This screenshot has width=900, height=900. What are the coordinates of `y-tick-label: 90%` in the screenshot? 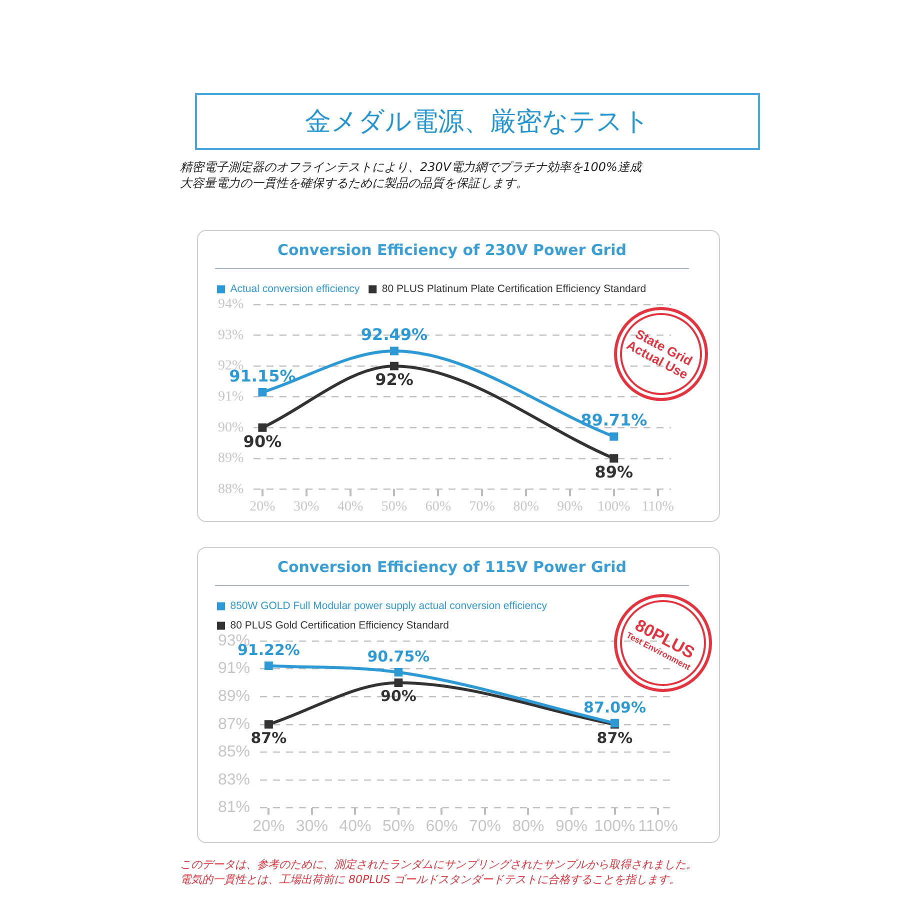 It's located at (231, 428).